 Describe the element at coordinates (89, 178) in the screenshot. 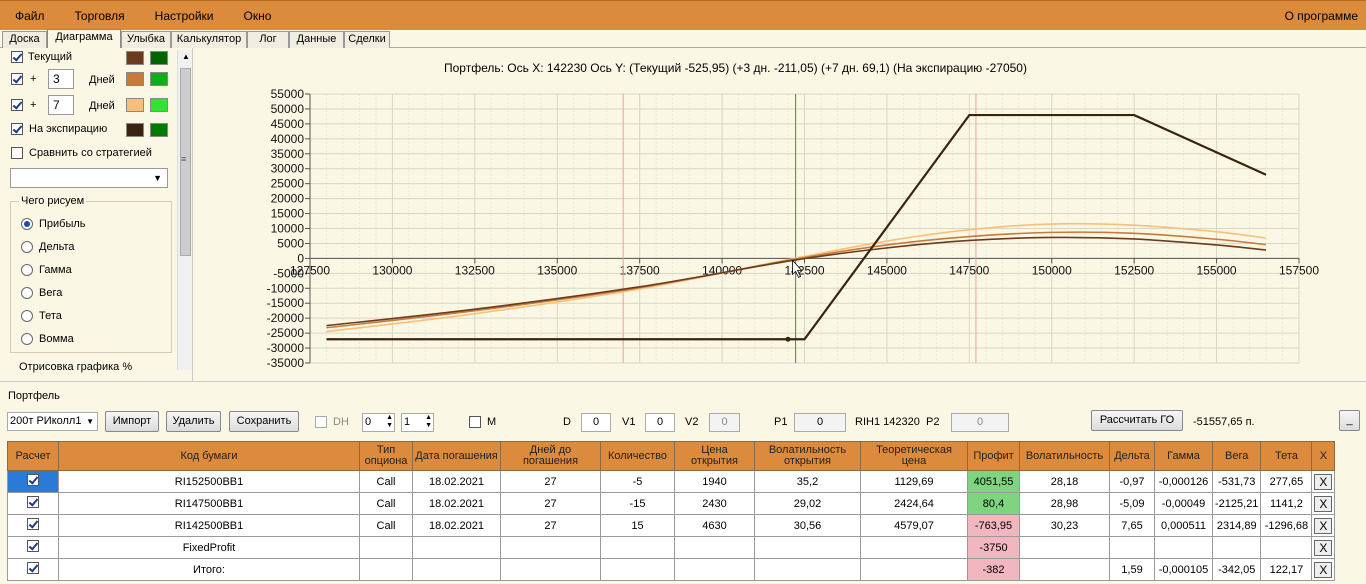

I see `strategy-select: ▼` at that location.